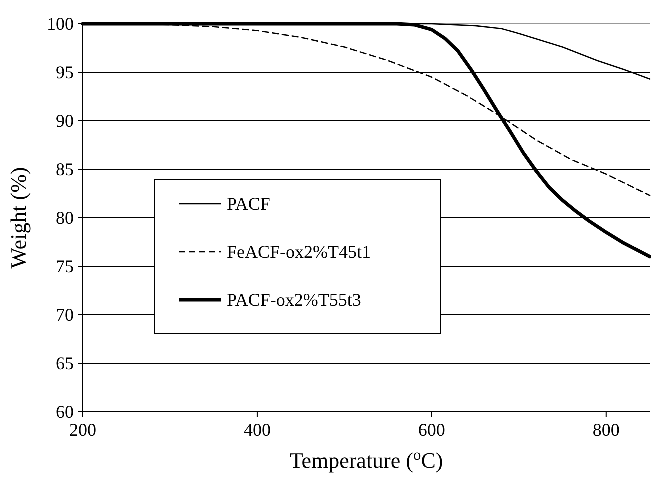  I want to click on x-tick-label: 200, so click(83, 430).